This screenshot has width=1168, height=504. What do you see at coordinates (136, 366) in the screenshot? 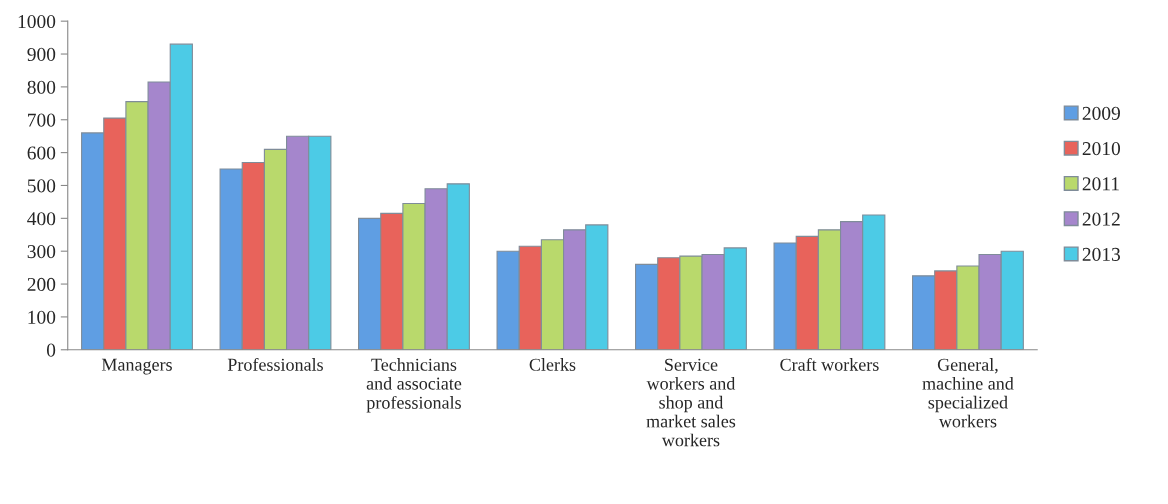
I see `x-tick-label: Managers` at bounding box center [136, 366].